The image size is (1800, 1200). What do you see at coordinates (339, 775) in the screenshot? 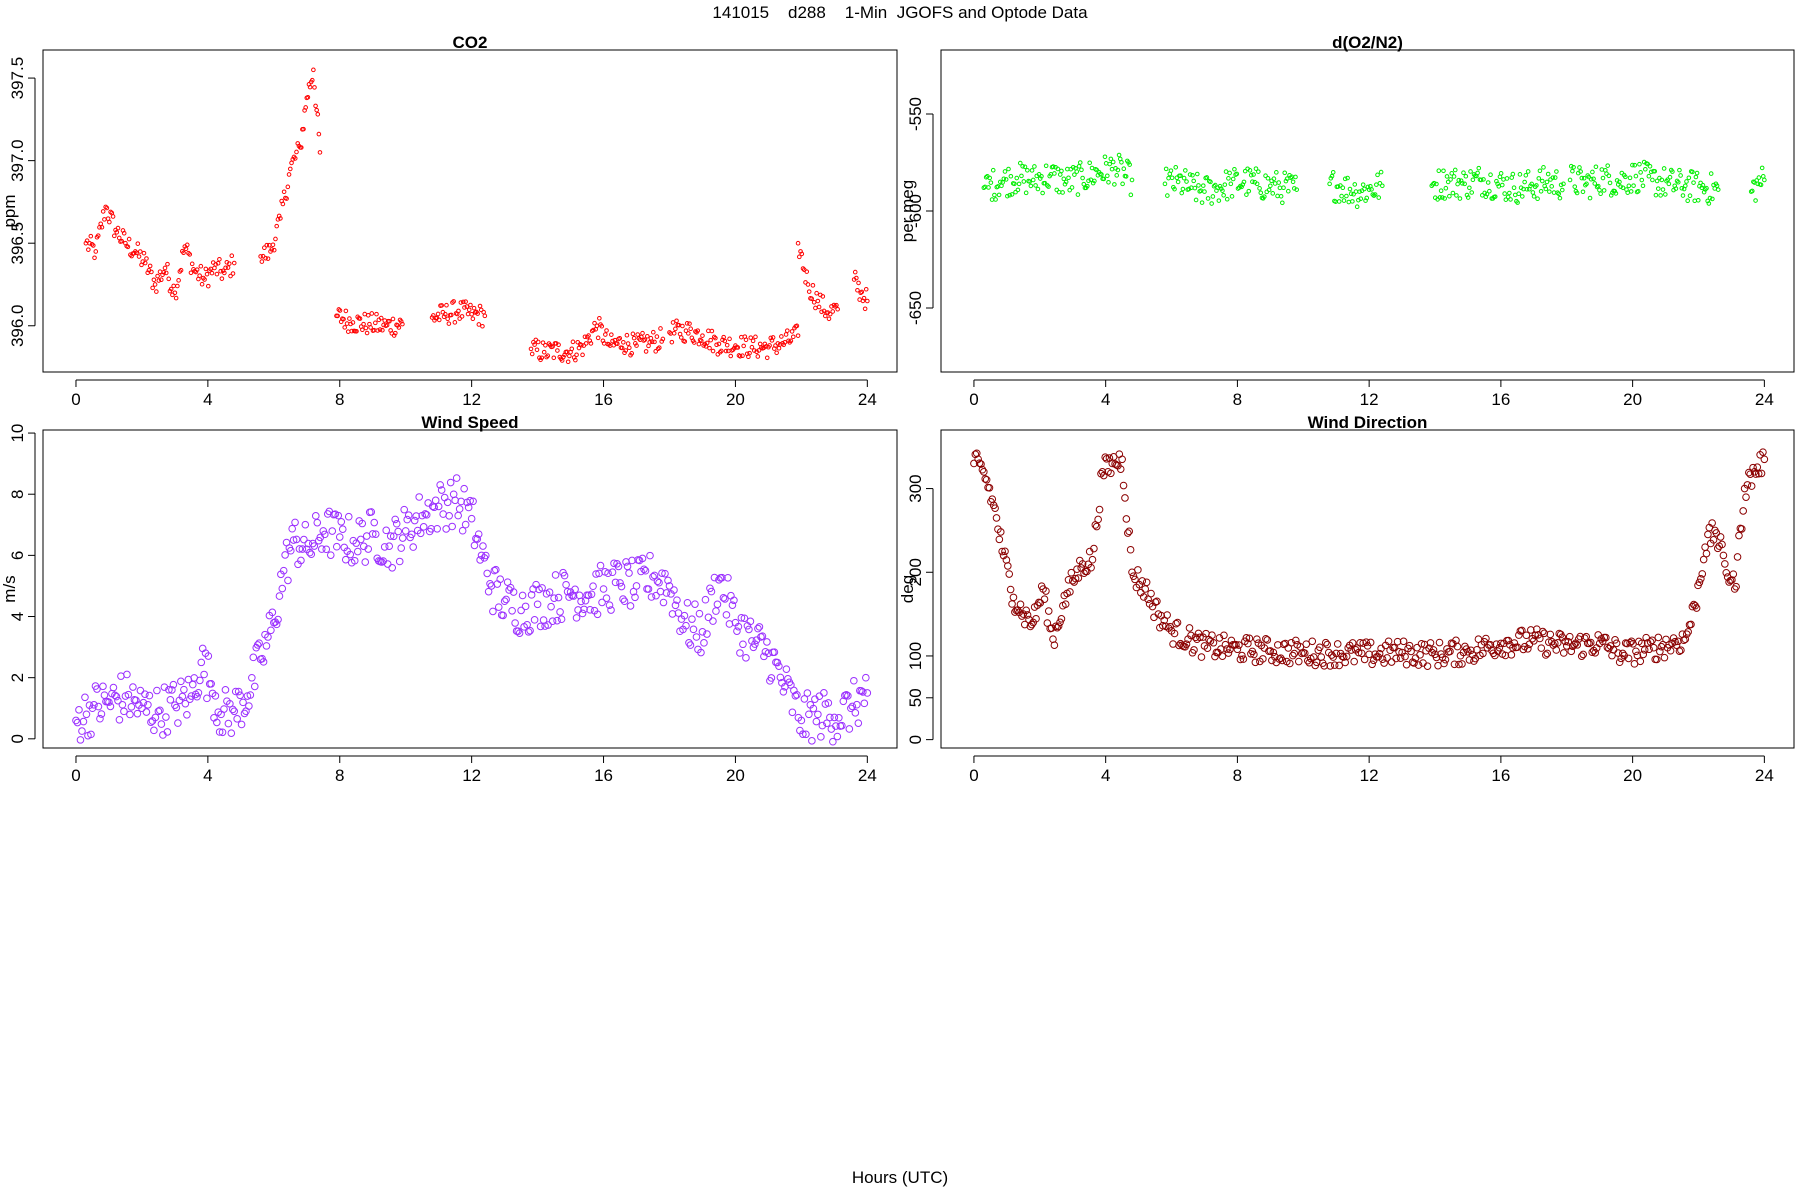
I see `wind-speed-x-tick-label: 8` at bounding box center [339, 775].